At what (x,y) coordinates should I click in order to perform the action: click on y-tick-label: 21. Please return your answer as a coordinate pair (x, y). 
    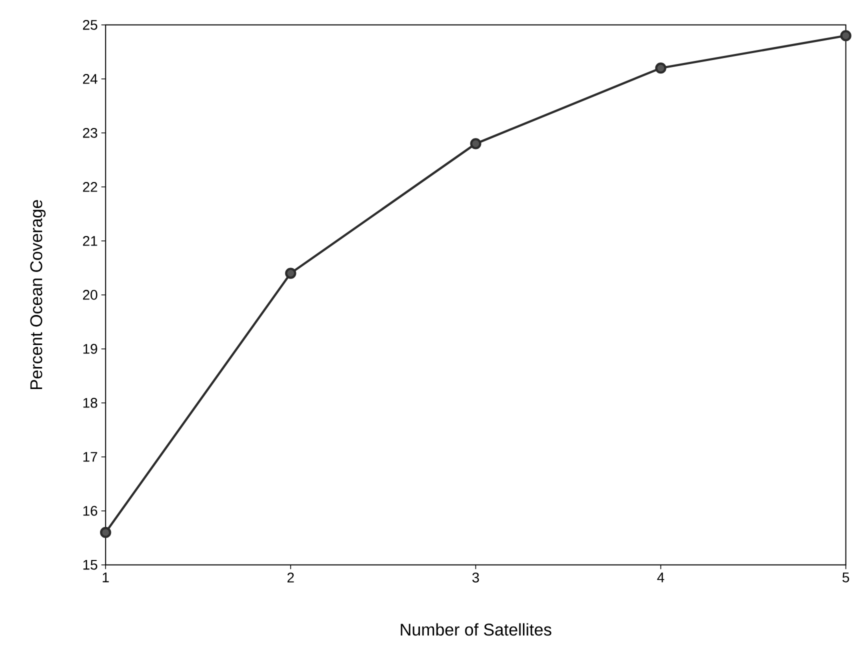
    Looking at the image, I should click on (90, 241).